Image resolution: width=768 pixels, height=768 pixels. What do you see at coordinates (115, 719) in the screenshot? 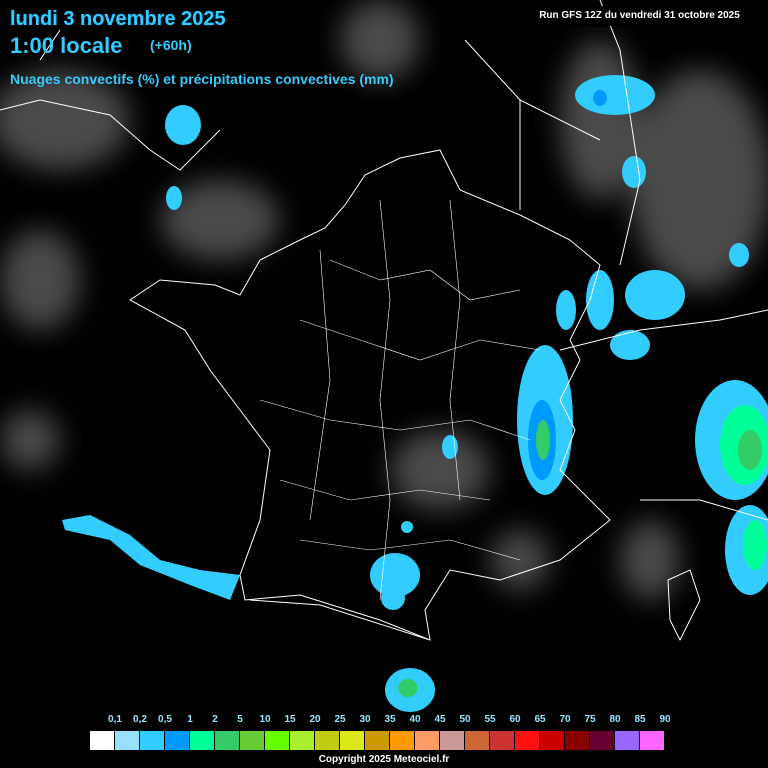
I see `legend-label: 0,1` at bounding box center [115, 719].